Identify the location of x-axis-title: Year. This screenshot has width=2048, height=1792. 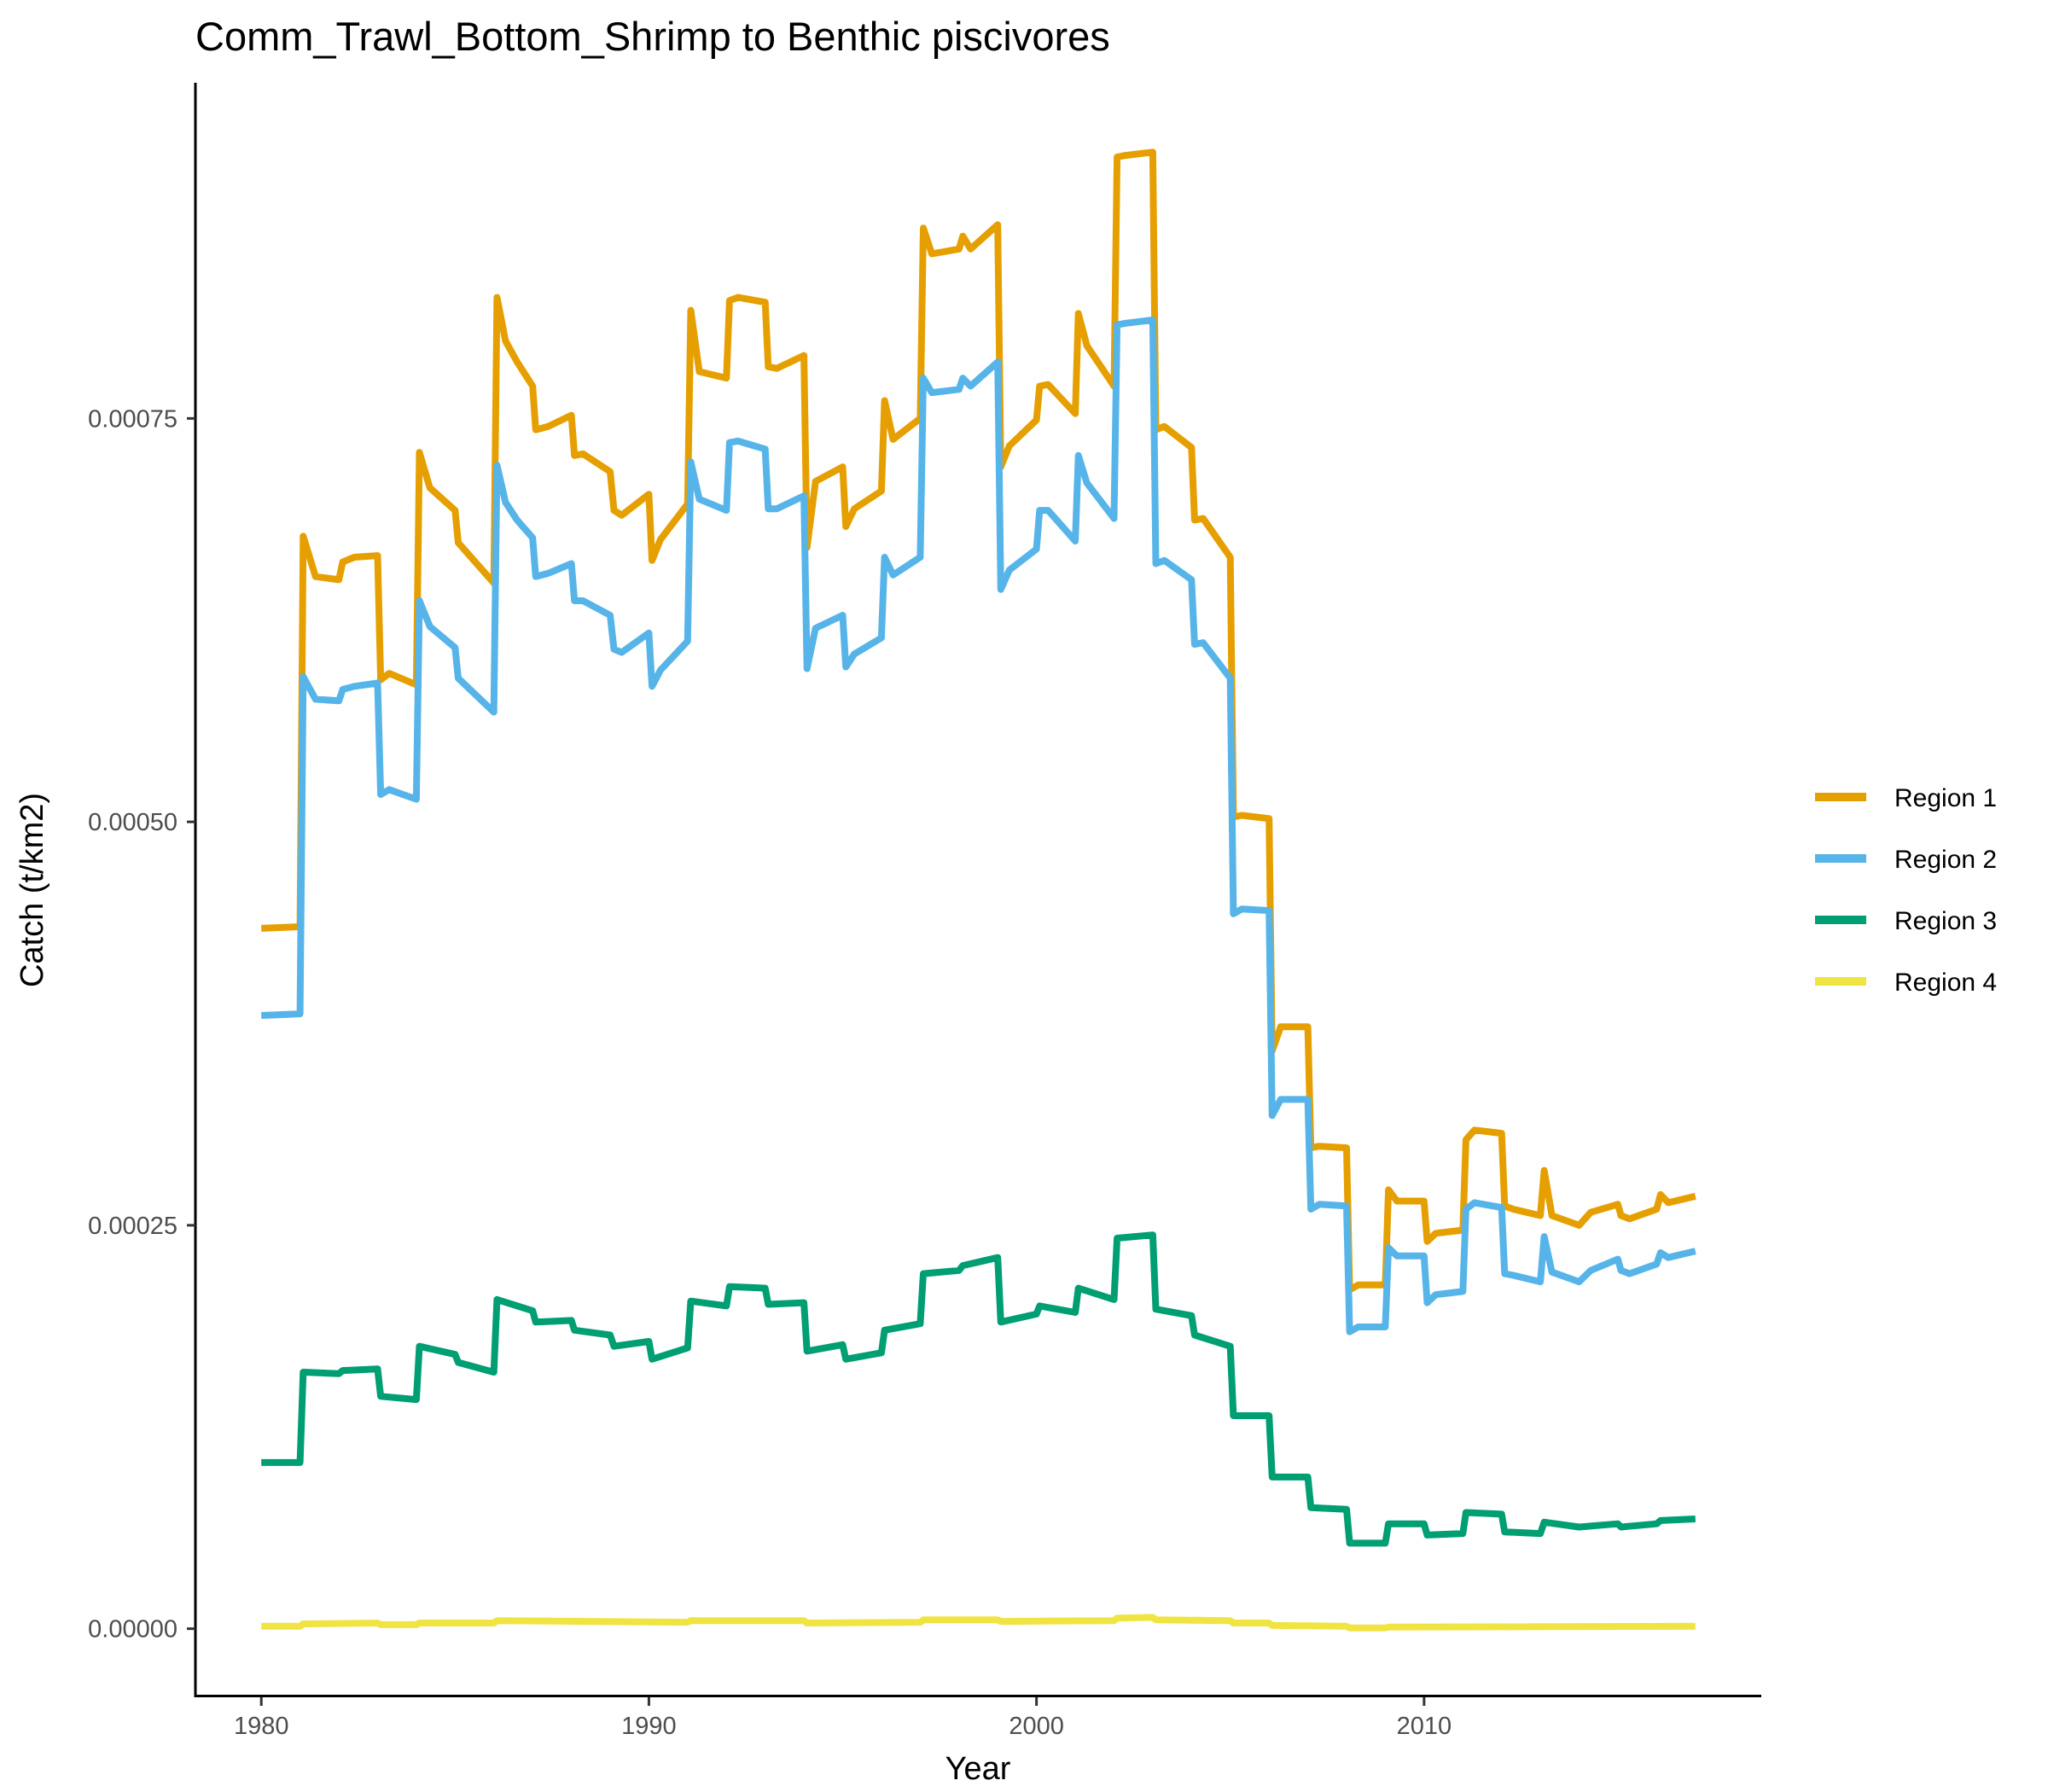
(978, 1769).